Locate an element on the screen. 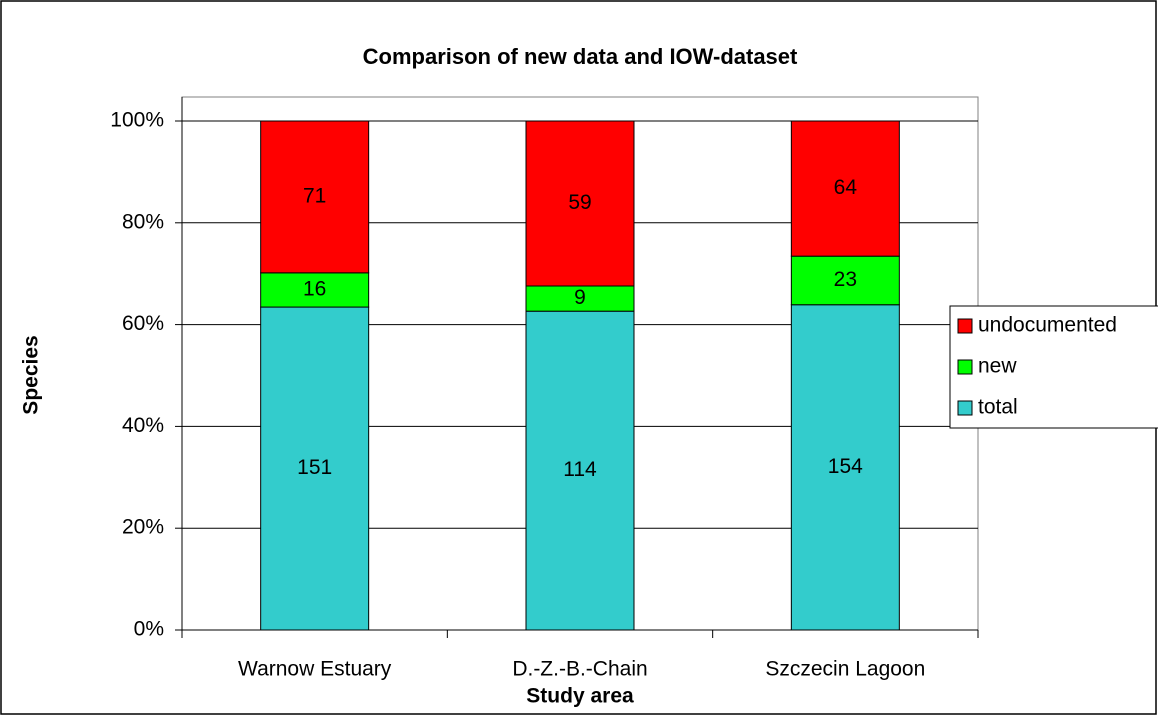  y-tick-label: 40% is located at coordinates (143, 425).